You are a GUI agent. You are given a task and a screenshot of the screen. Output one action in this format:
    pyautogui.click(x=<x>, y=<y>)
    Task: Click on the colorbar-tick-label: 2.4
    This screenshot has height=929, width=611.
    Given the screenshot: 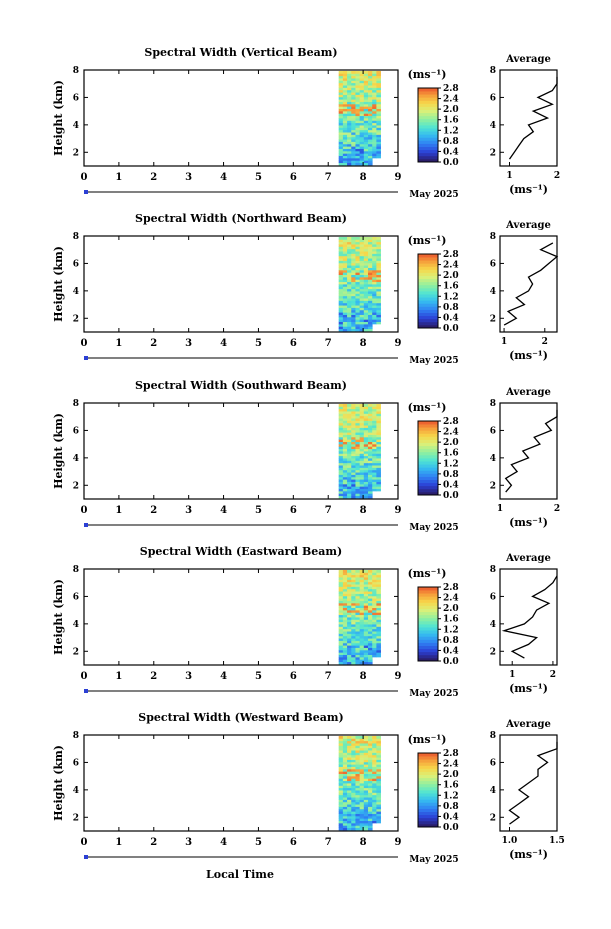 What is the action you would take?
    pyautogui.click(x=451, y=599)
    